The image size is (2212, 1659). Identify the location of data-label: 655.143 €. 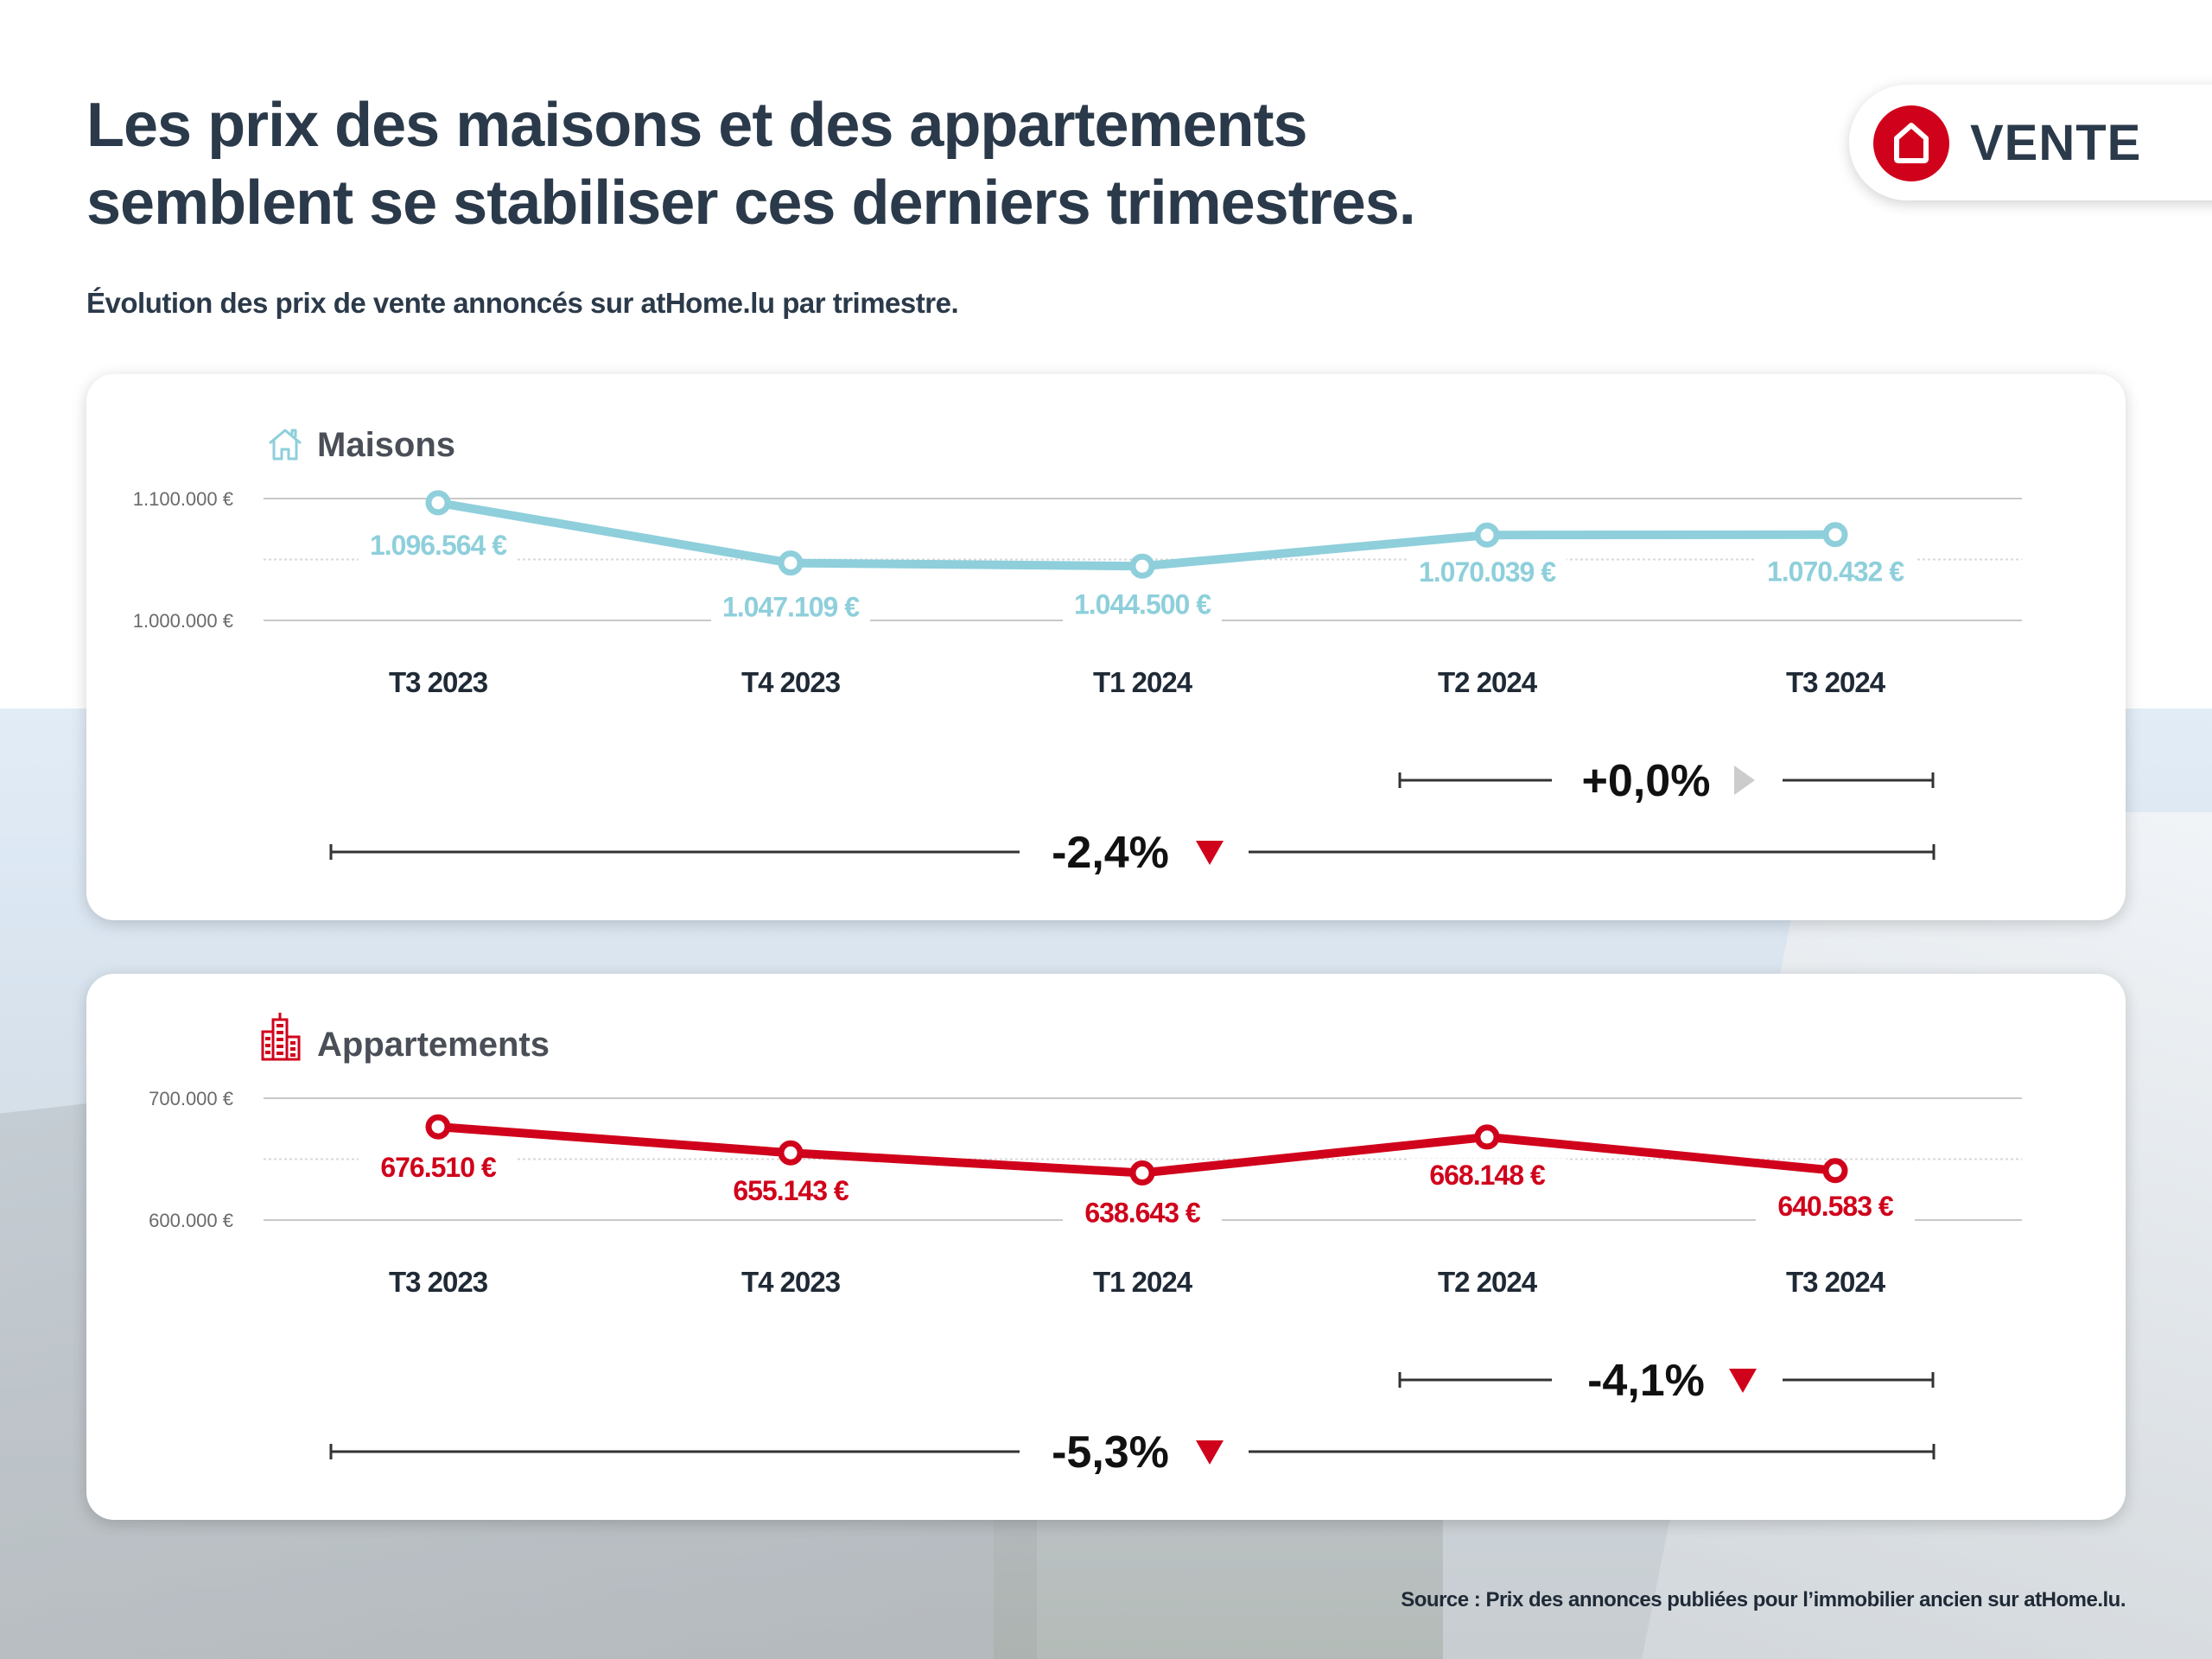
(791, 1190).